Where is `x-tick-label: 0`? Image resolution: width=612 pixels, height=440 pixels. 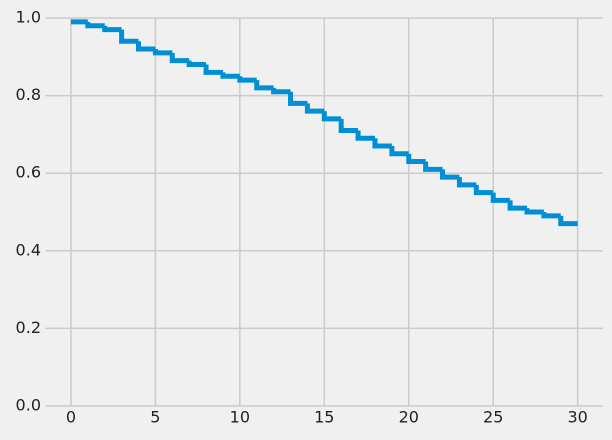
x-tick-label: 0 is located at coordinates (71, 417).